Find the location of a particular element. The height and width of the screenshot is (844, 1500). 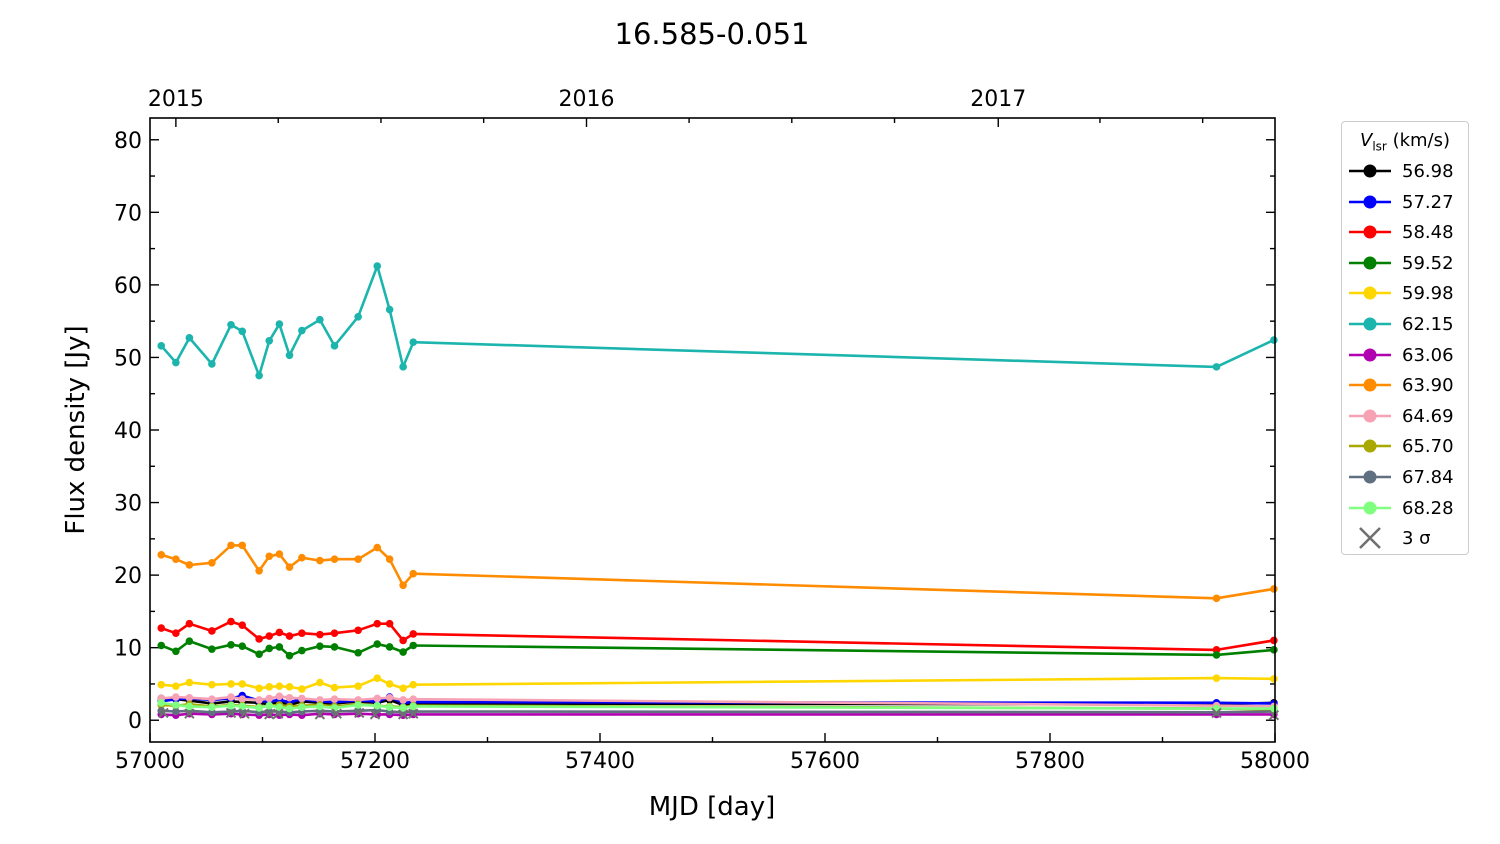

legend-label: 3 σ is located at coordinates (1416, 539).